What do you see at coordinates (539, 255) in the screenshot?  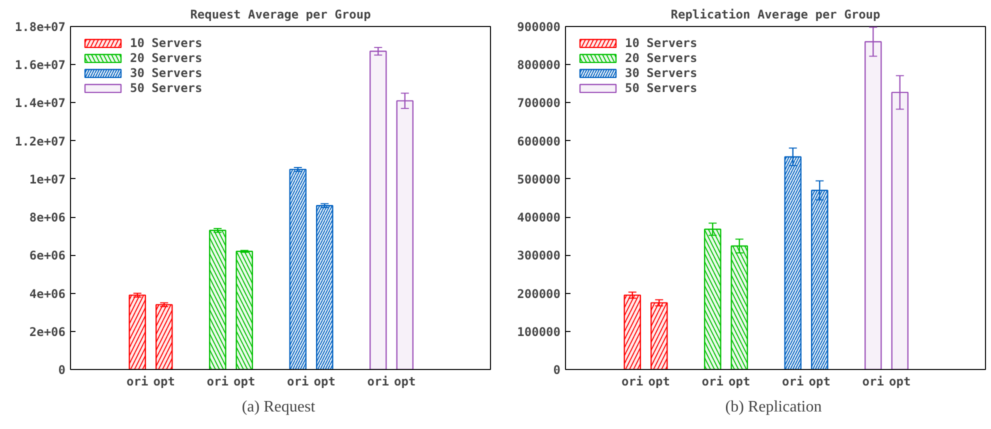 I see `y-tick-label: 300000` at bounding box center [539, 255].